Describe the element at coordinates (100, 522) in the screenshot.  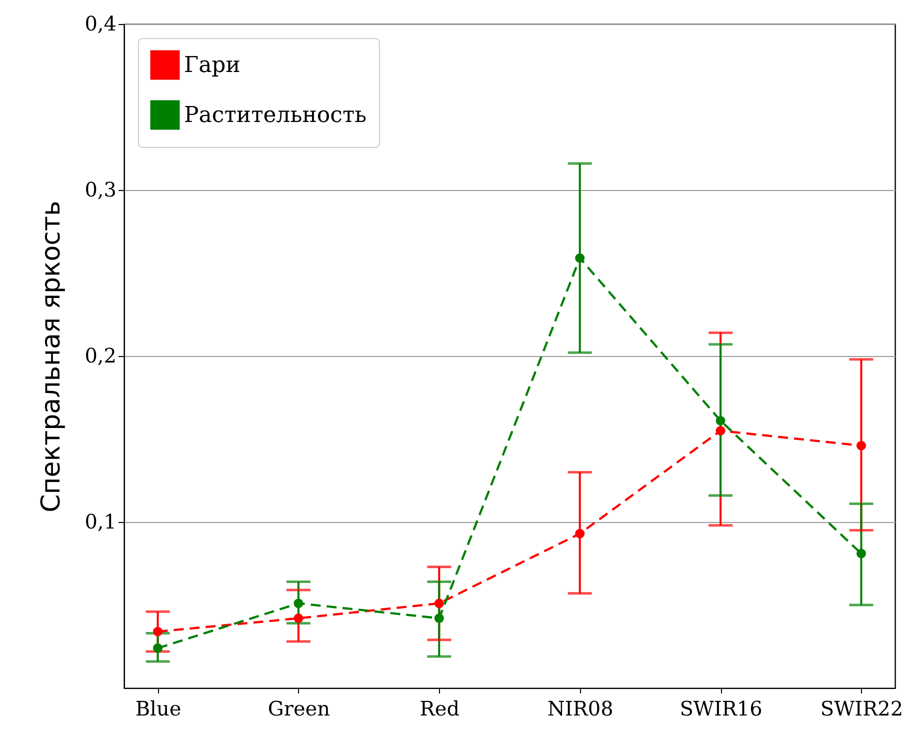
I see `y-tick-label: 0,1` at that location.